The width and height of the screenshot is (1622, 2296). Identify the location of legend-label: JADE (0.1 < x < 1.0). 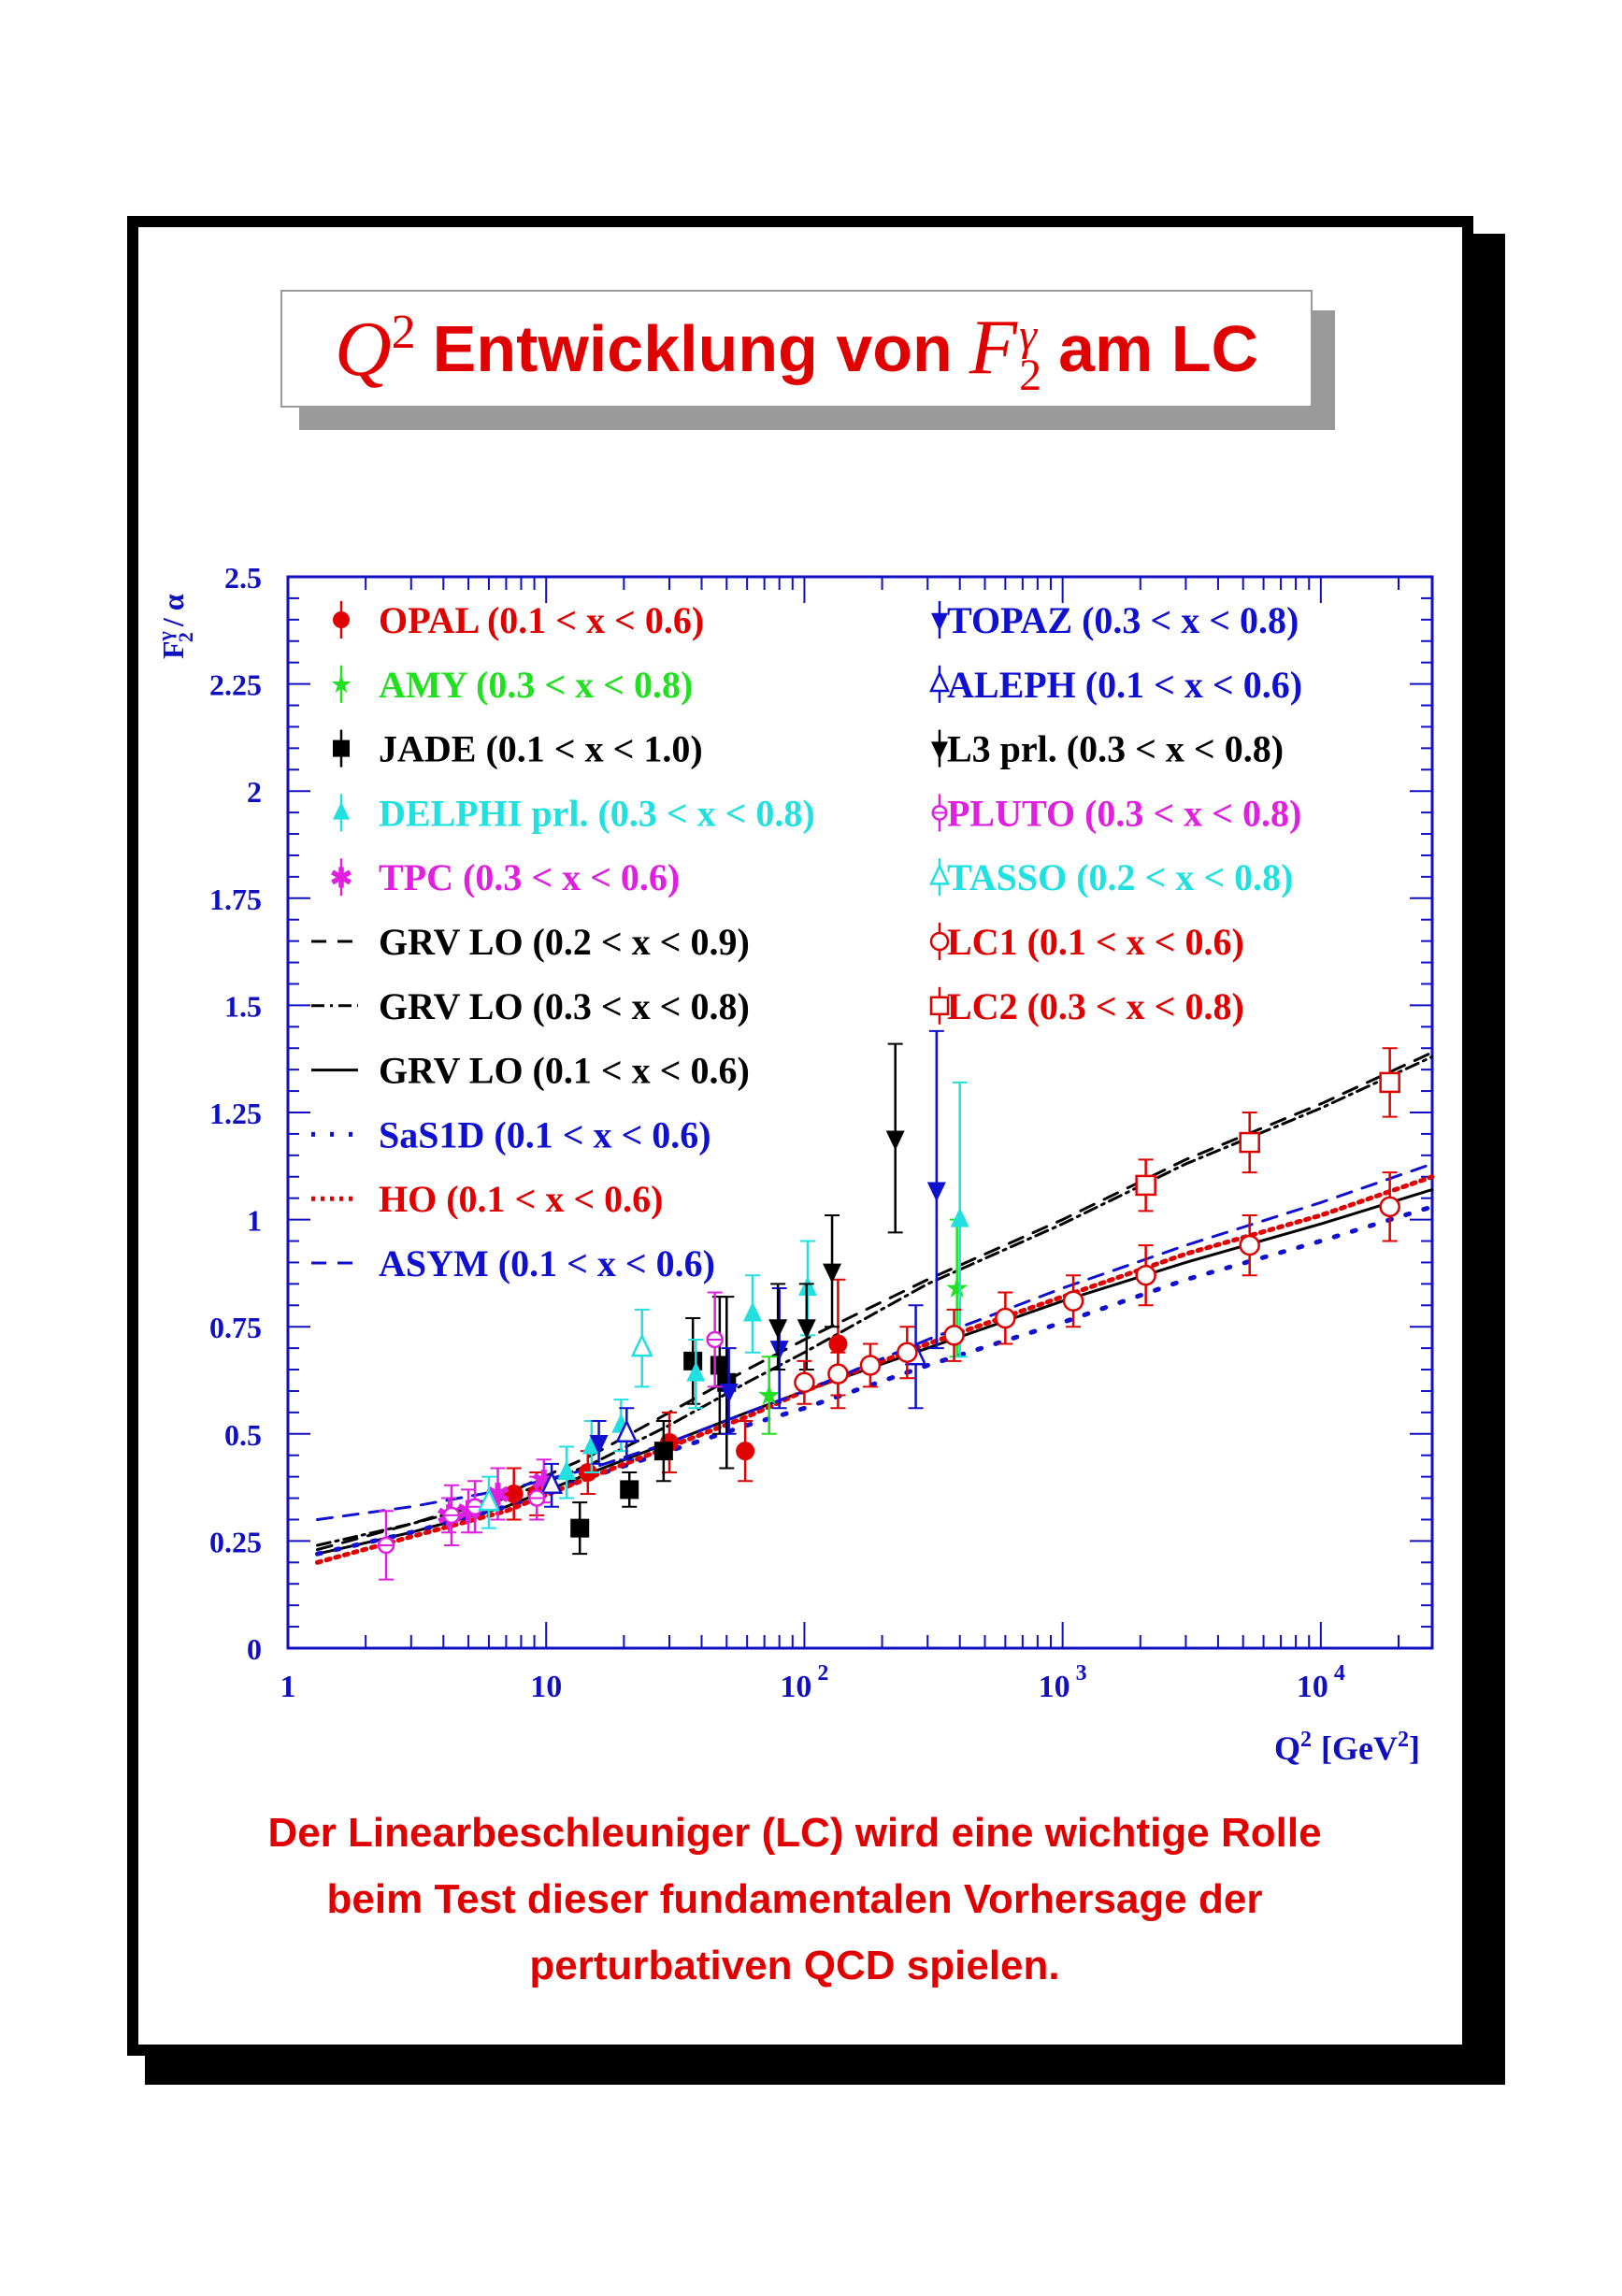
(541, 749).